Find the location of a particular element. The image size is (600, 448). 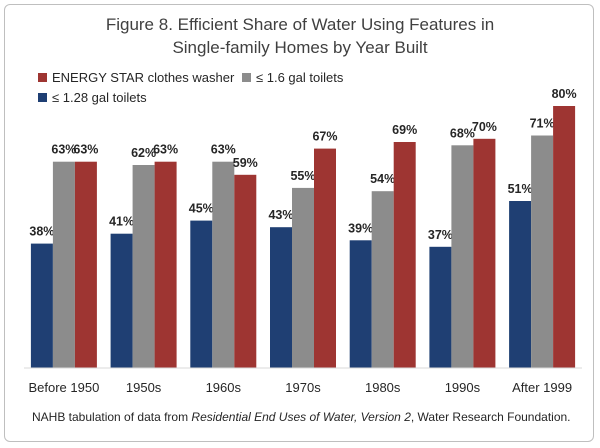

data-label-1980s-series-2: 69% is located at coordinates (404, 130).